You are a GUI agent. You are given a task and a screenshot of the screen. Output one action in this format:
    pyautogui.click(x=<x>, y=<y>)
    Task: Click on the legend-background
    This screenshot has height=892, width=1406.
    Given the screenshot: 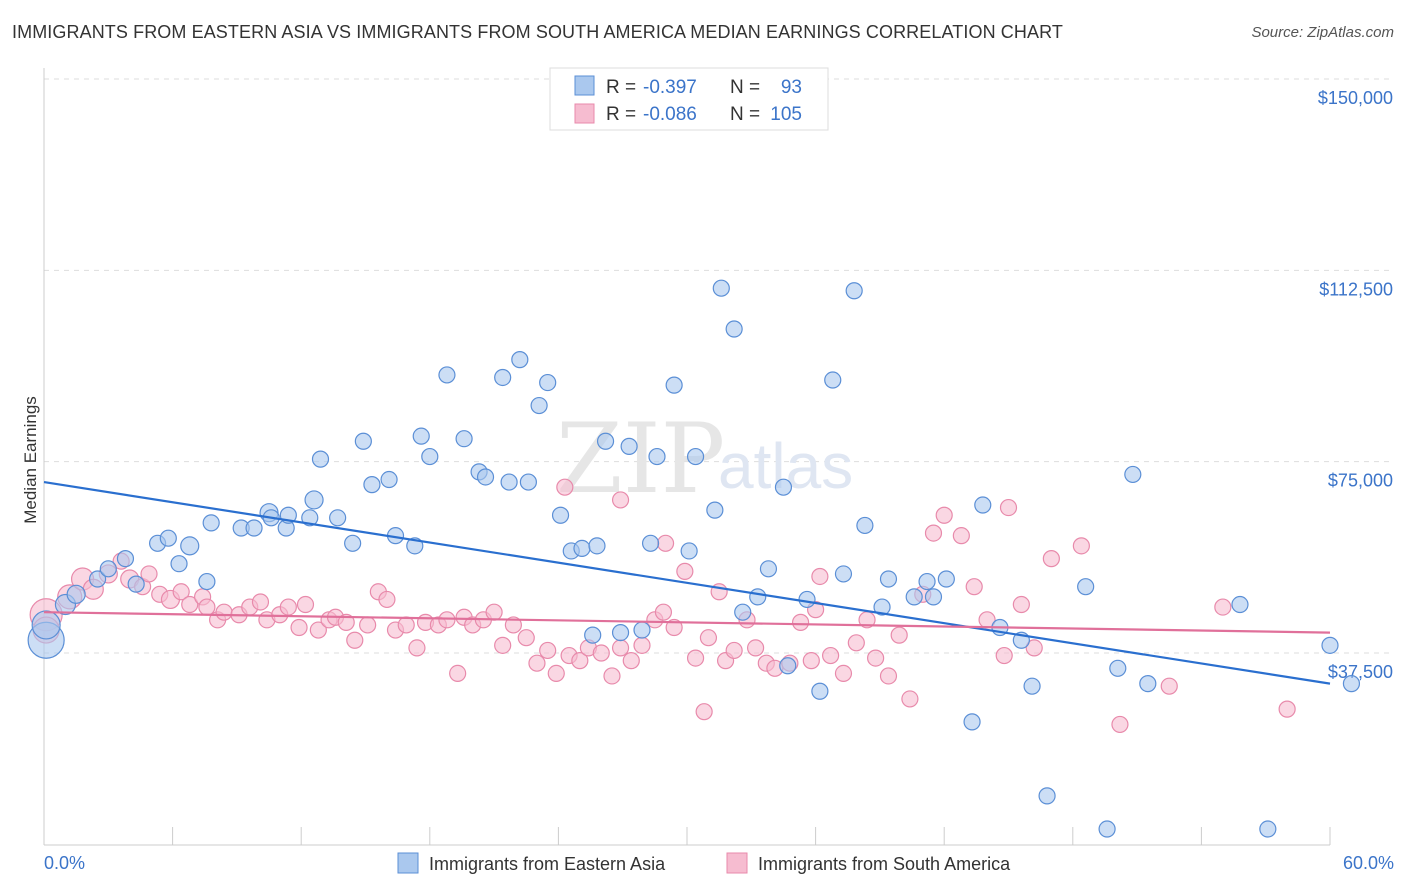 What is the action you would take?
    pyautogui.click(x=689, y=99)
    